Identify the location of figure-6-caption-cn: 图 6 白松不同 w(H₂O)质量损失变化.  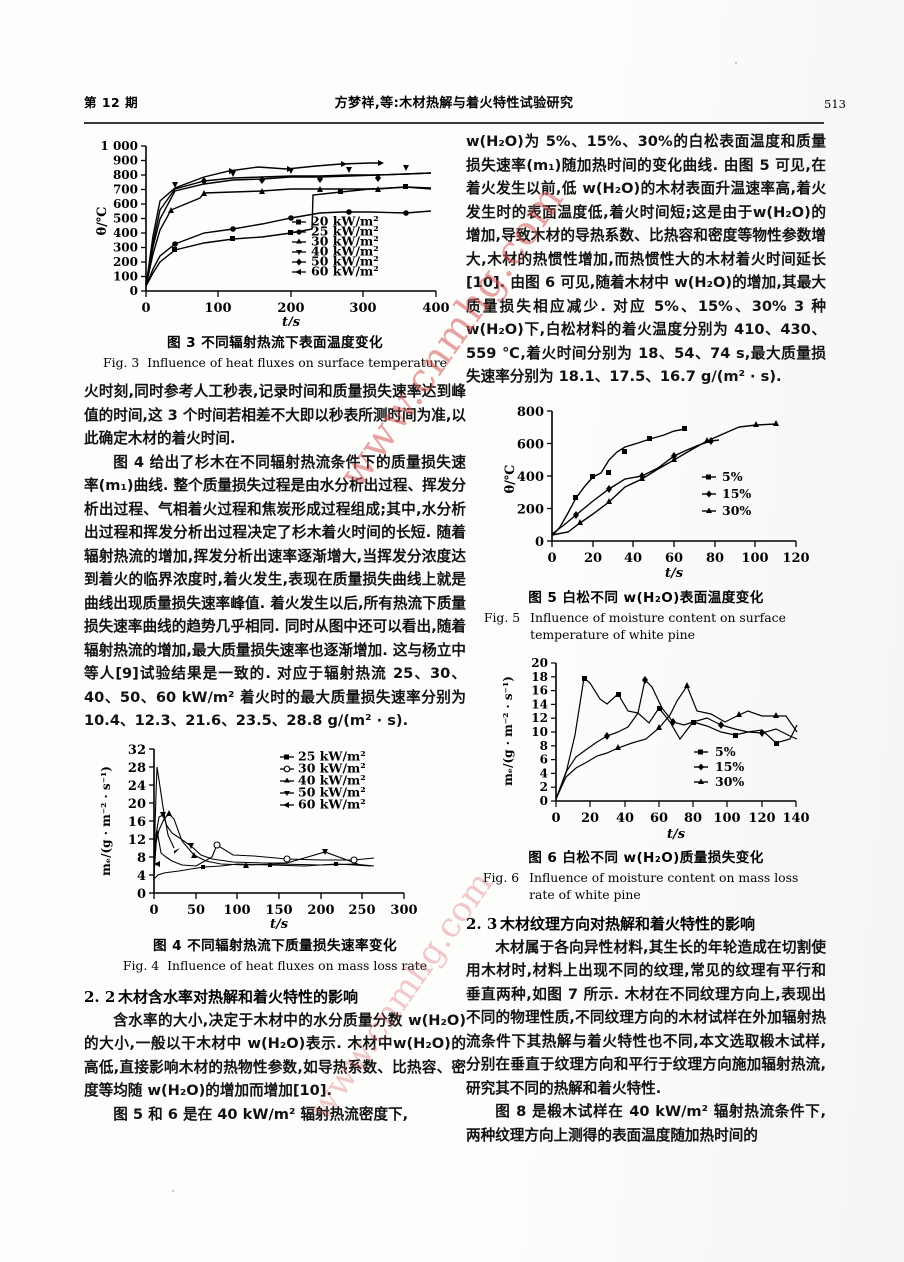
(646, 857).